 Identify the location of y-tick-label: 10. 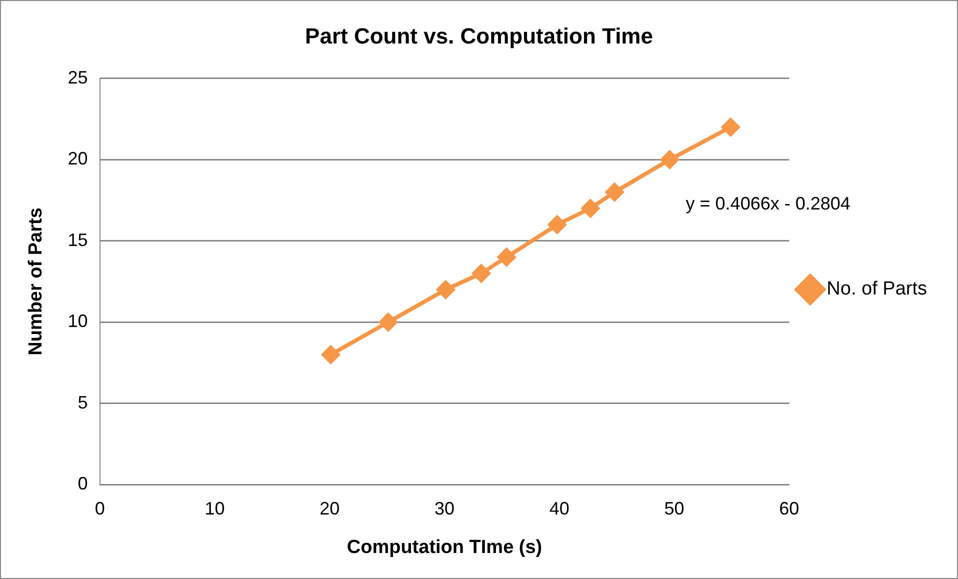
(78, 321).